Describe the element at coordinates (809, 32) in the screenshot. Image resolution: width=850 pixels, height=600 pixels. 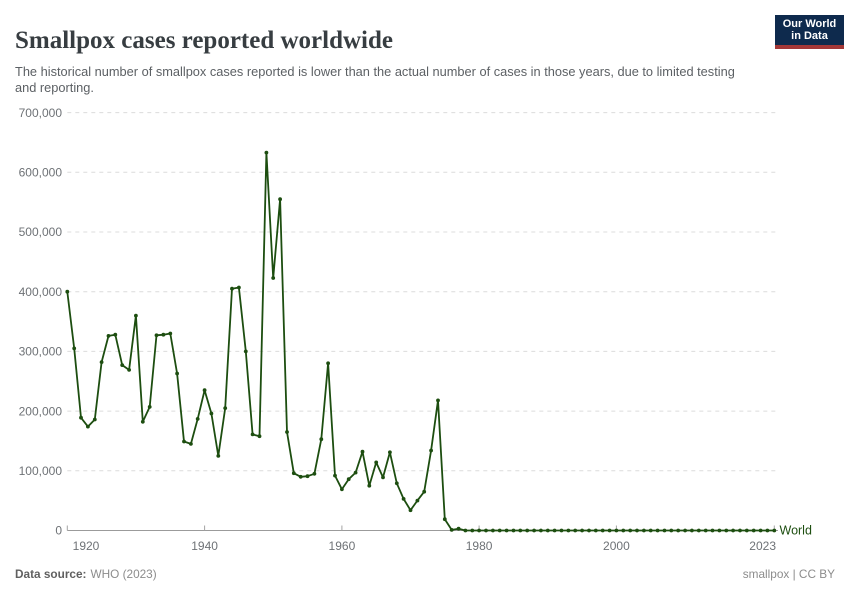
I see `owid-logo: Our World in Data` at that location.